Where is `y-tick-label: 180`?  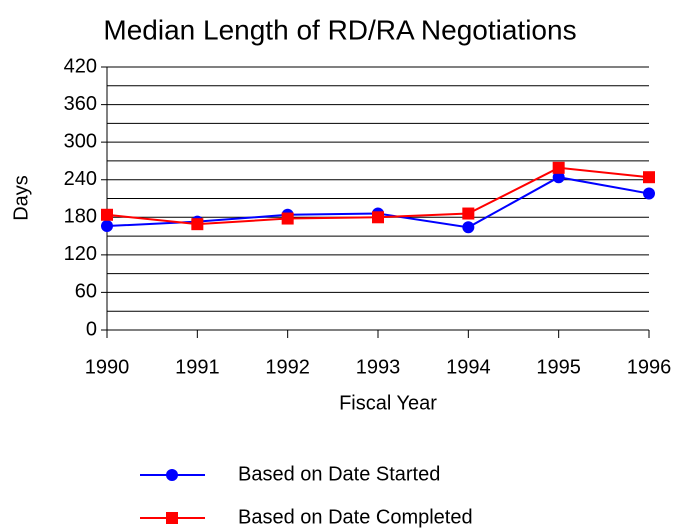
y-tick-label: 180 is located at coordinates (80, 217).